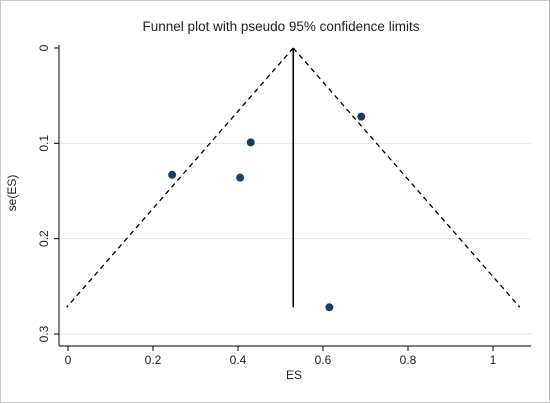  I want to click on x-axis-label: ES, so click(294, 375).